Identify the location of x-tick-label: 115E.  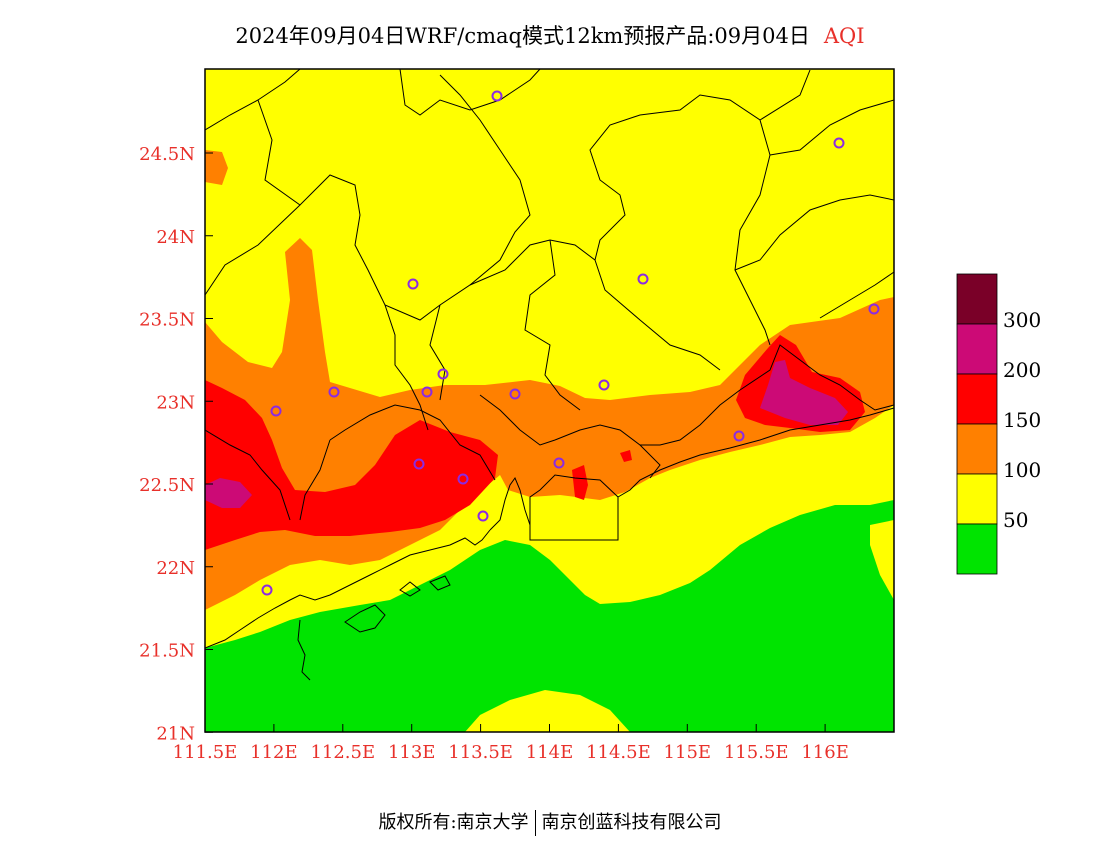
(688, 752).